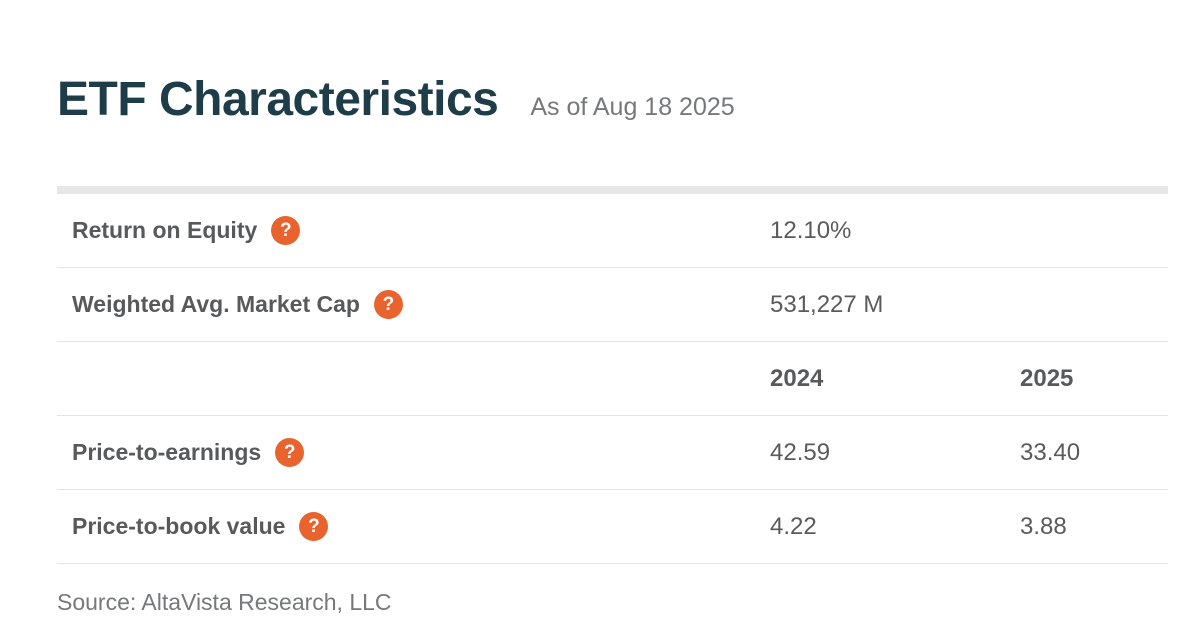 The height and width of the screenshot is (640, 1196). I want to click on row-label: Price-to-earnings, so click(167, 452).